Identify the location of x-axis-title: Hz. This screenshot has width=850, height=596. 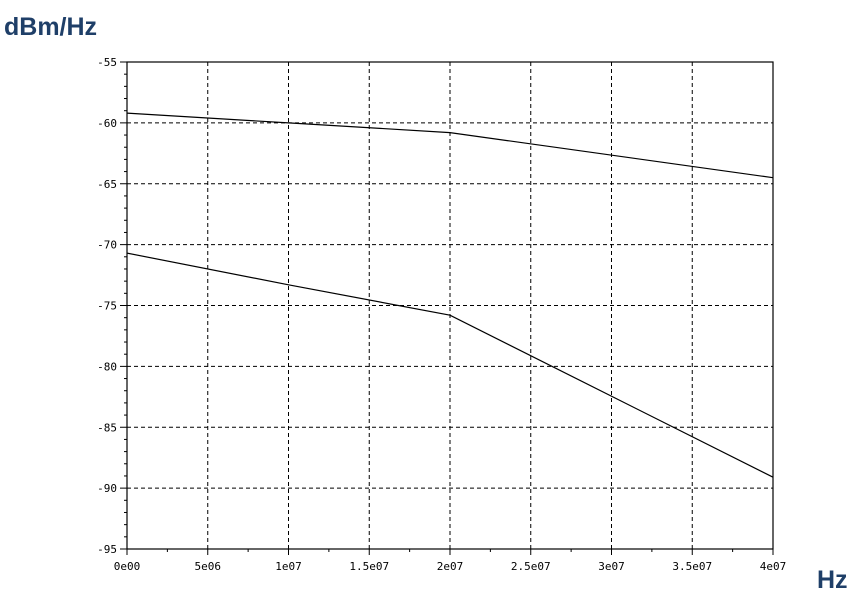
(832, 580).